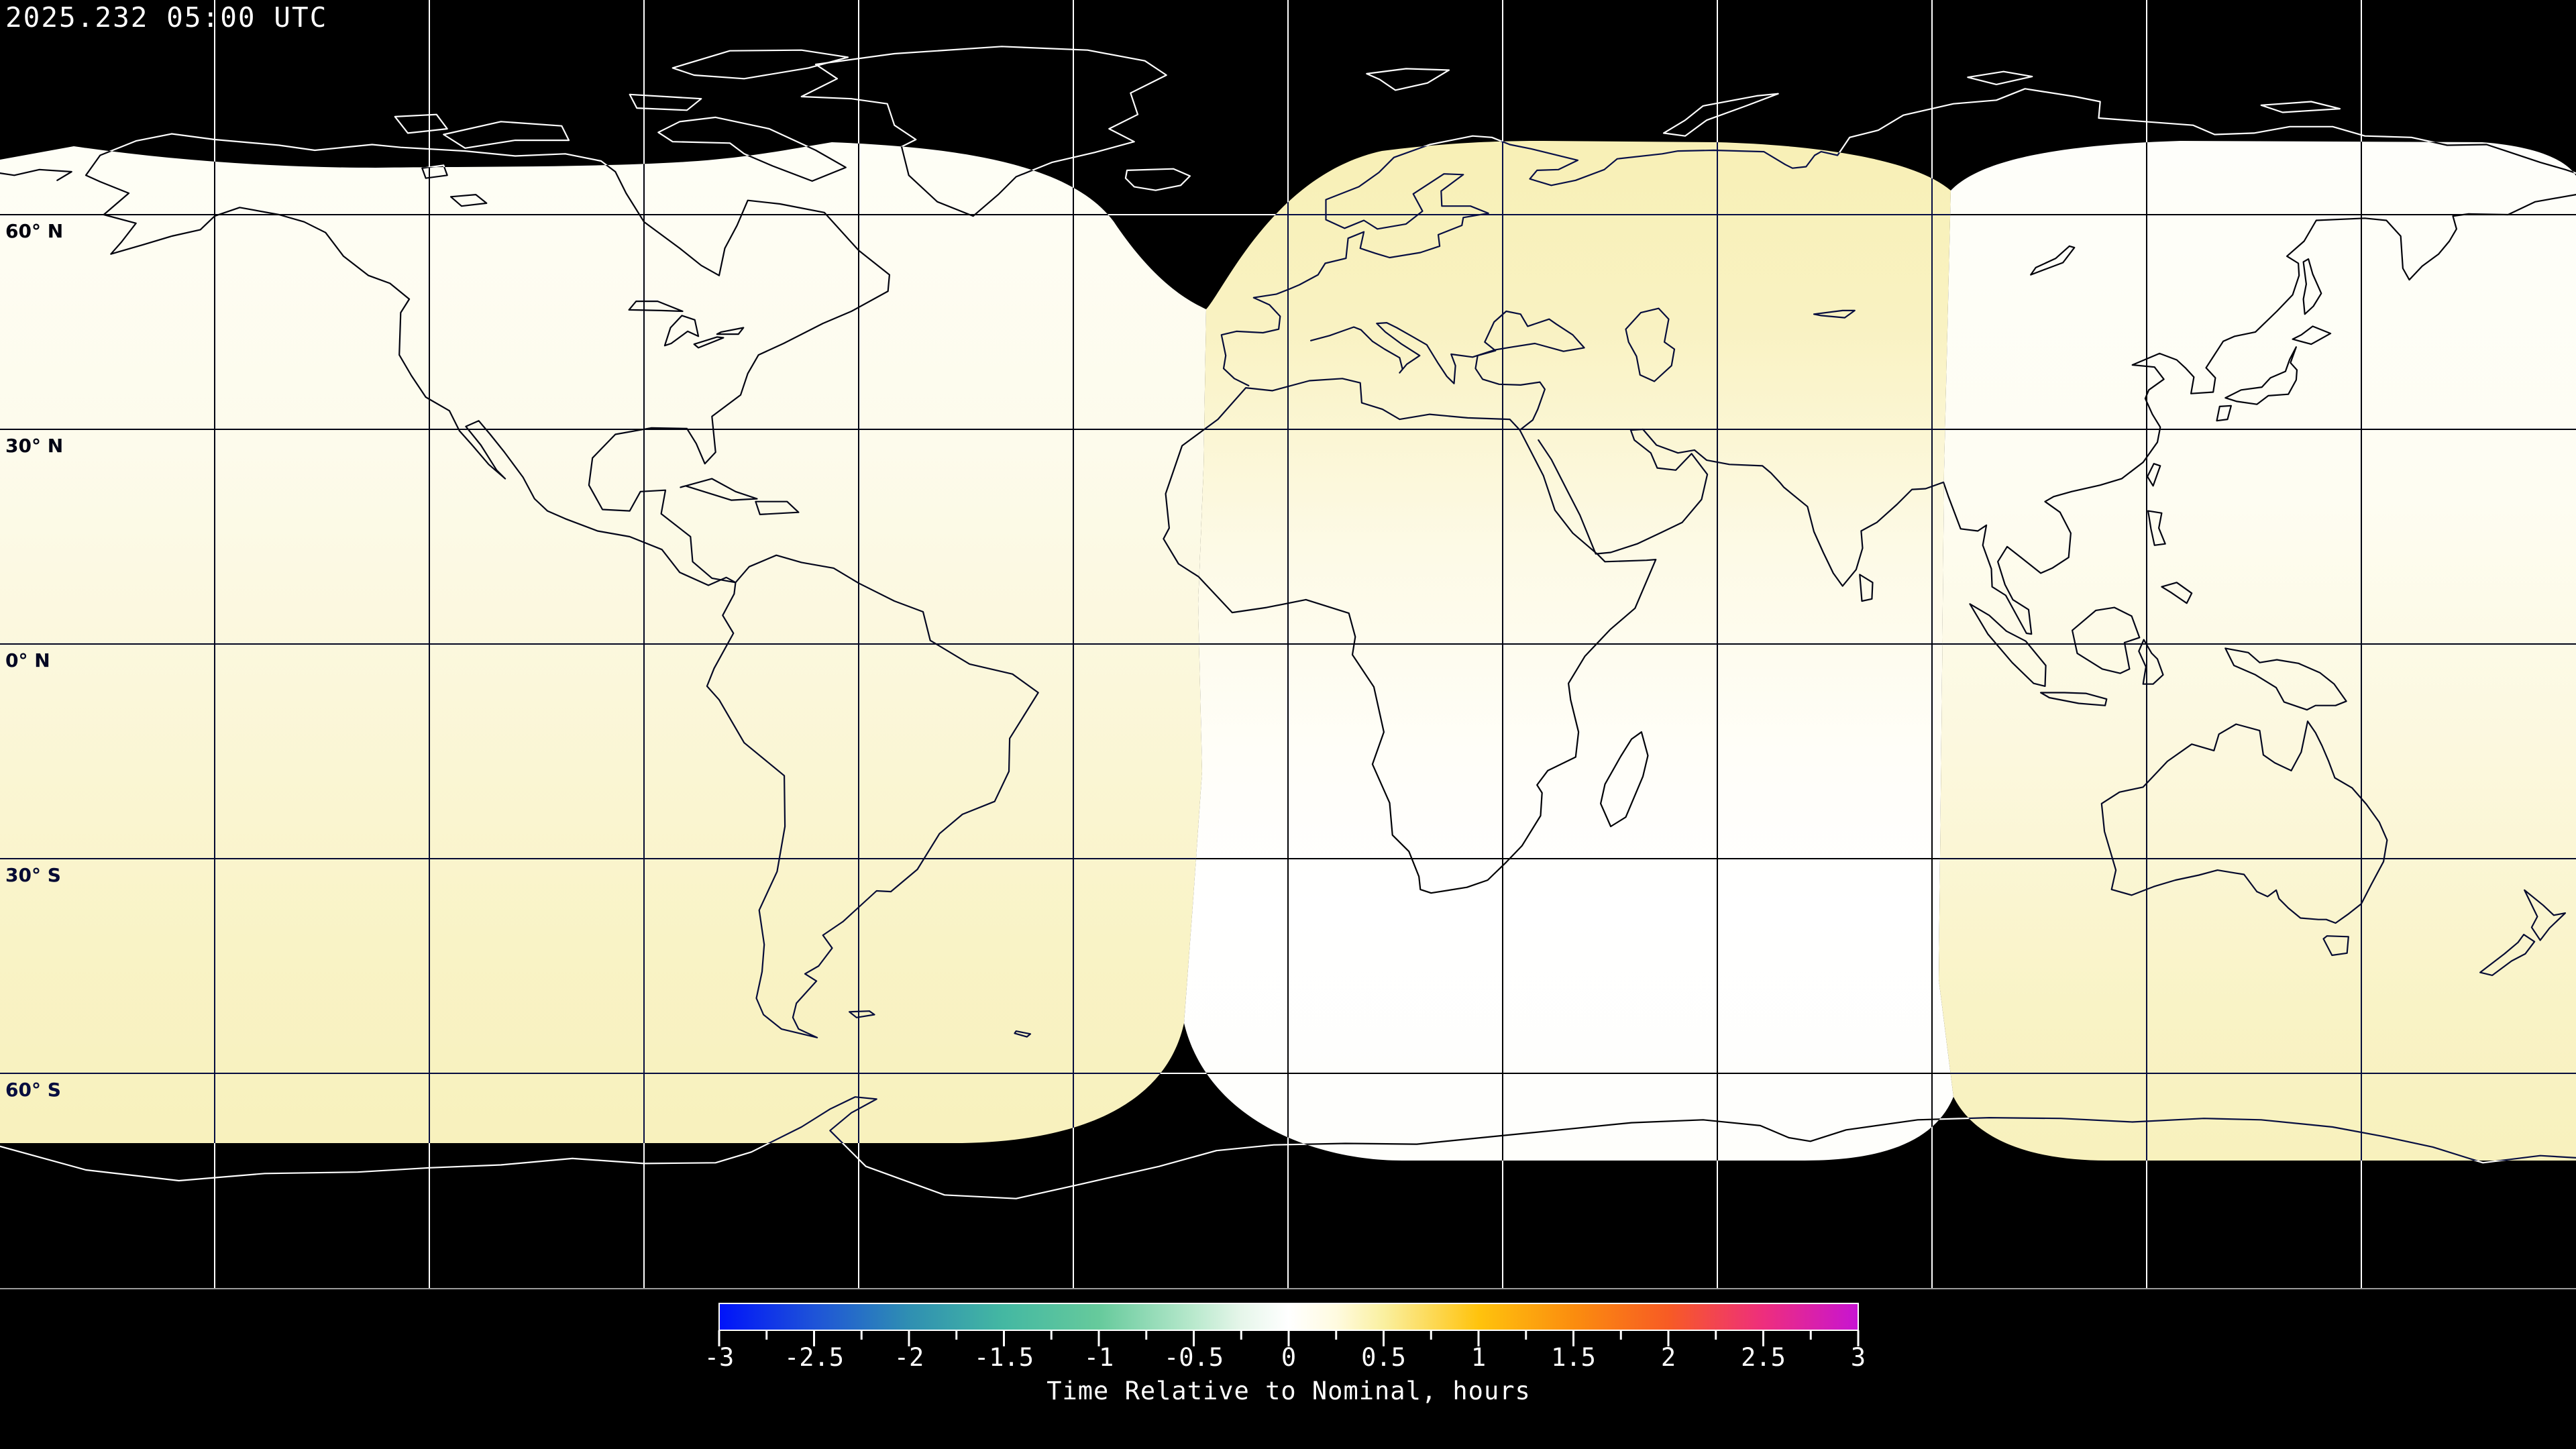 This screenshot has height=1449, width=2576. I want to click on colorbar-tick-label: 2.5, so click(1763, 1357).